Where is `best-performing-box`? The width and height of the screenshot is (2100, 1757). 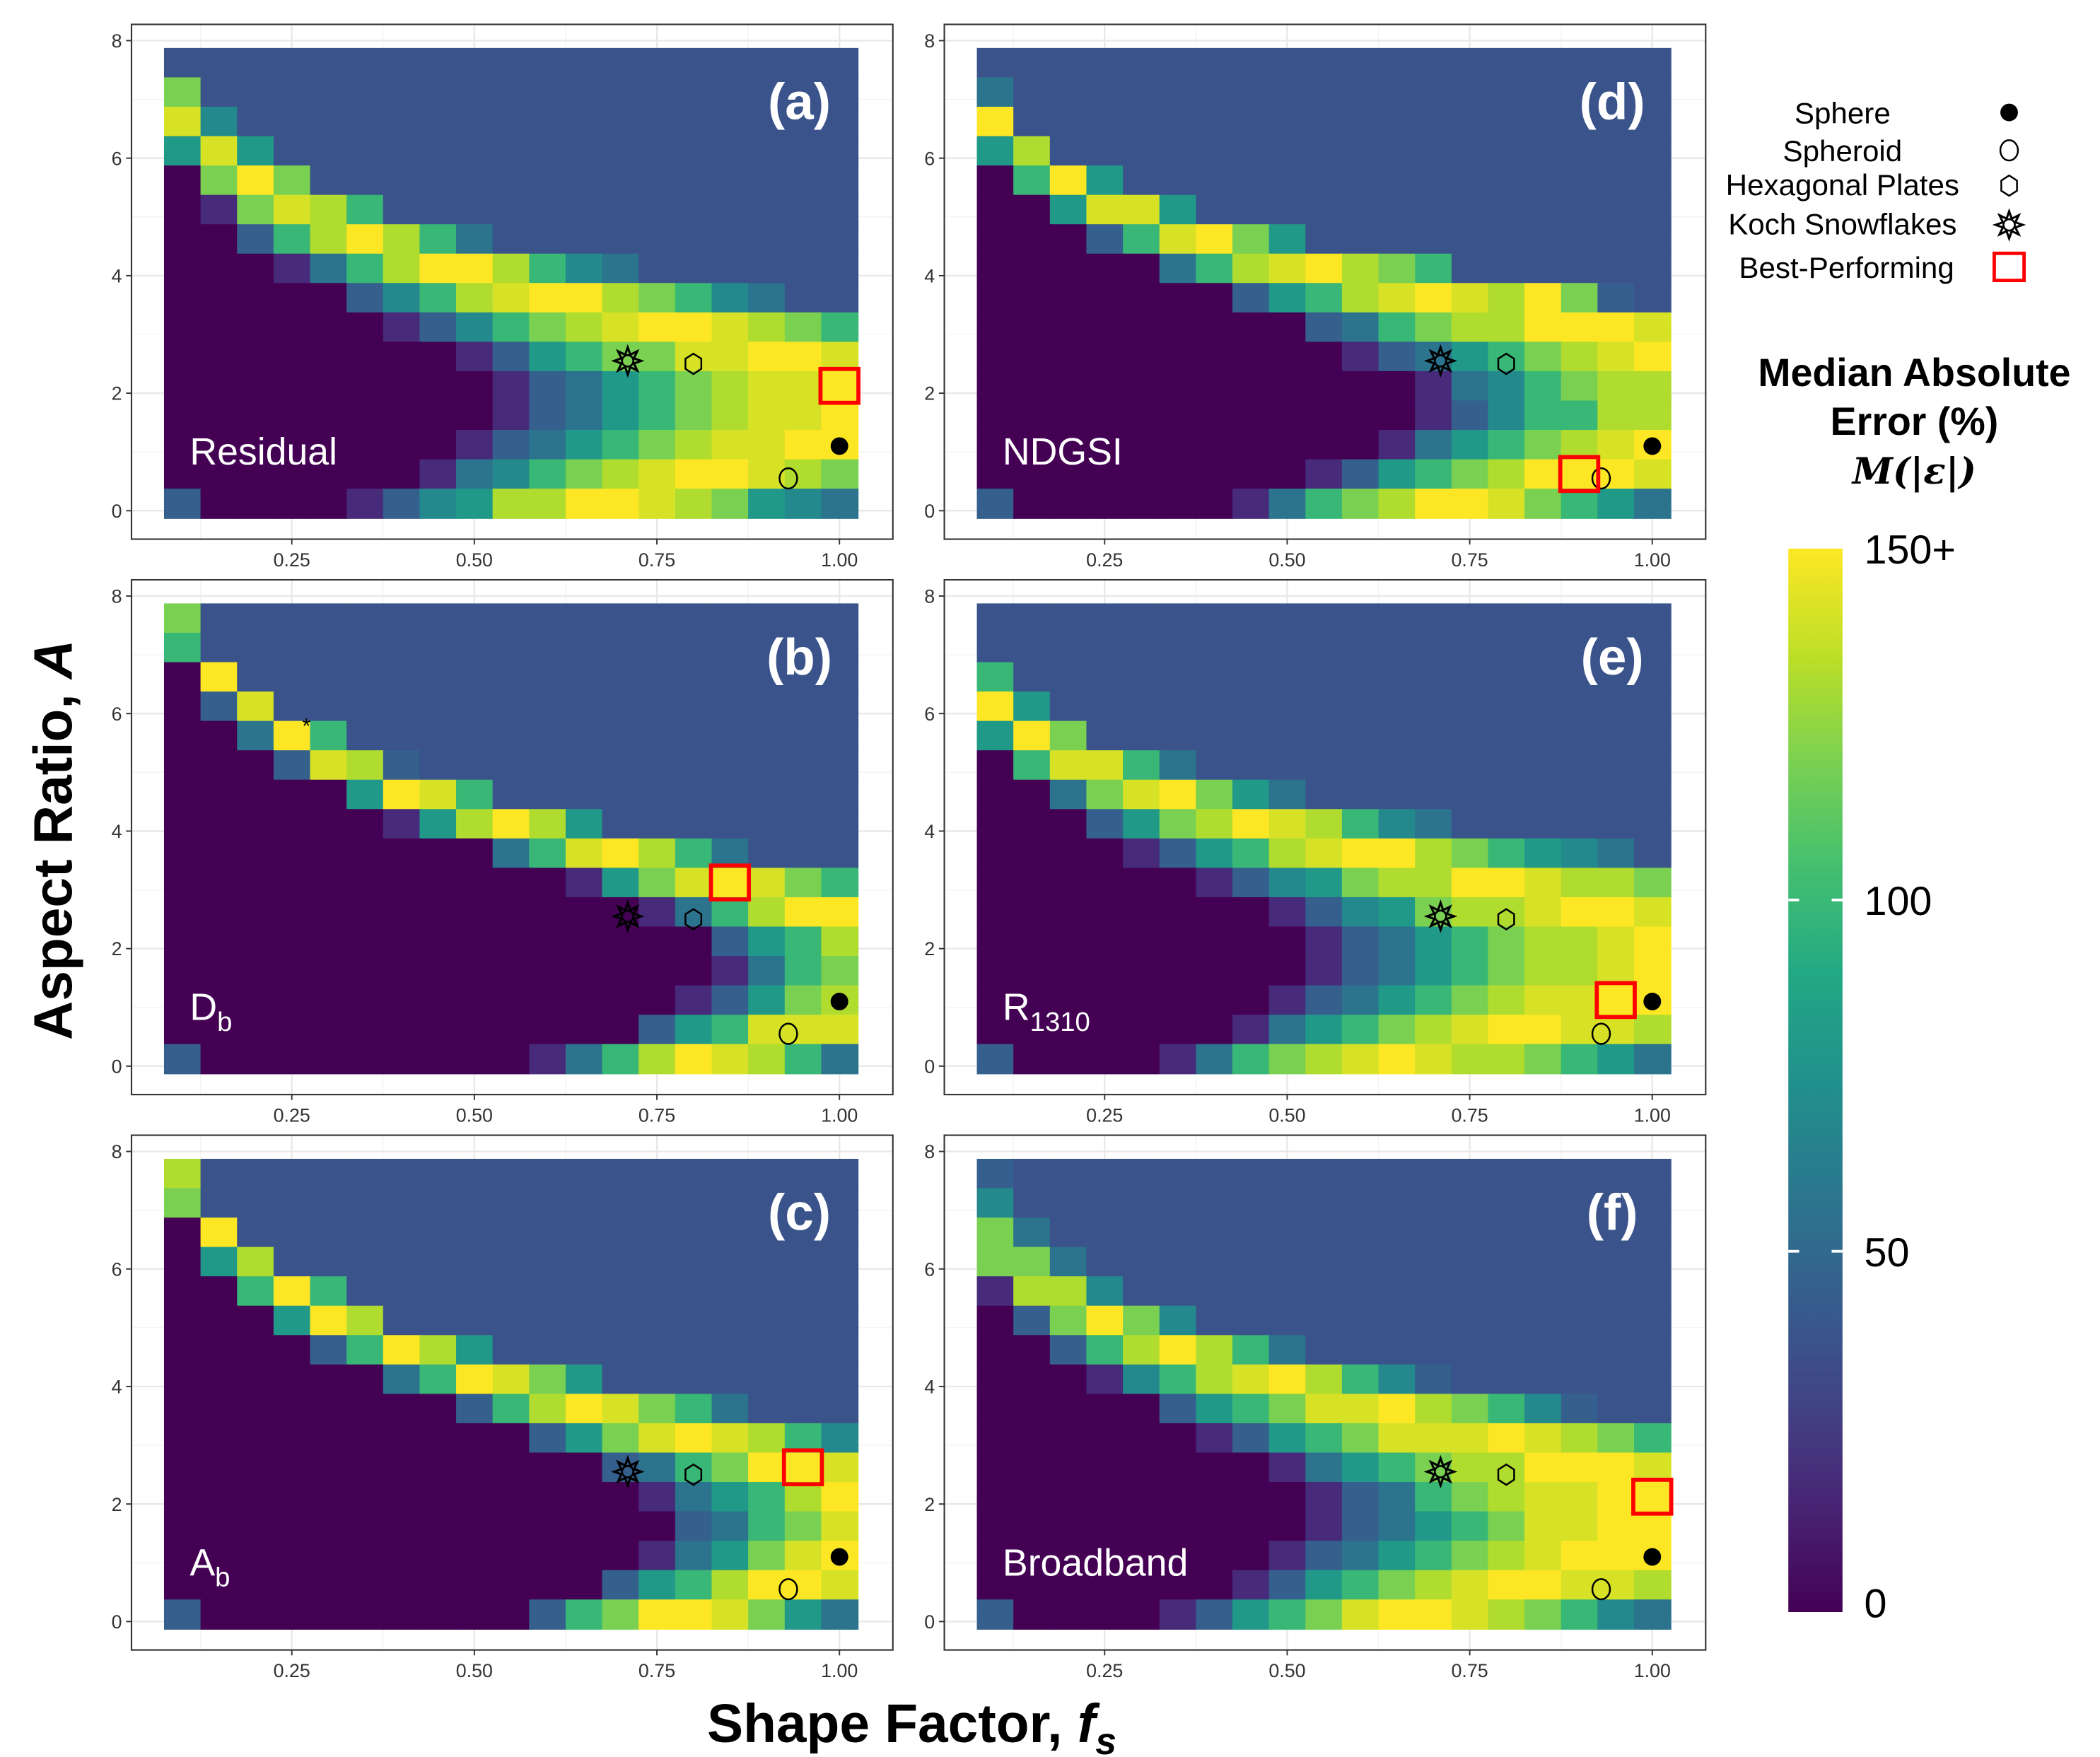 best-performing-box is located at coordinates (1615, 1000).